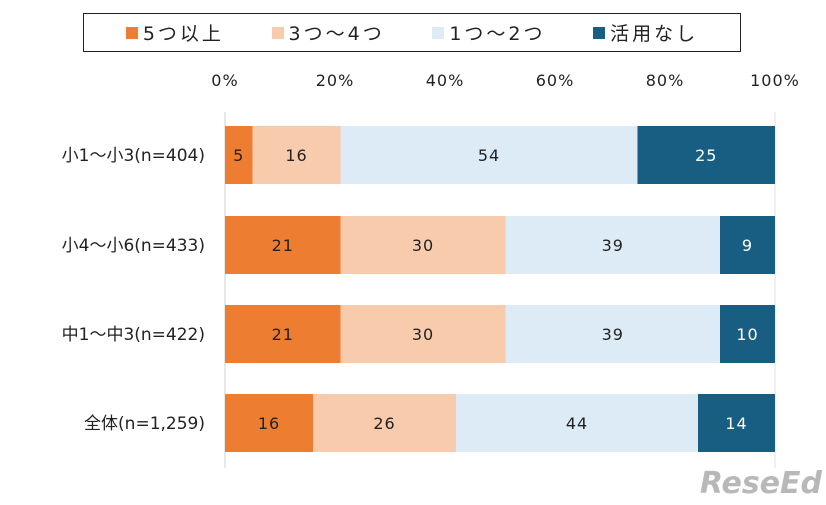 The image size is (826, 505). I want to click on x-tick-label: 40%, so click(445, 80).